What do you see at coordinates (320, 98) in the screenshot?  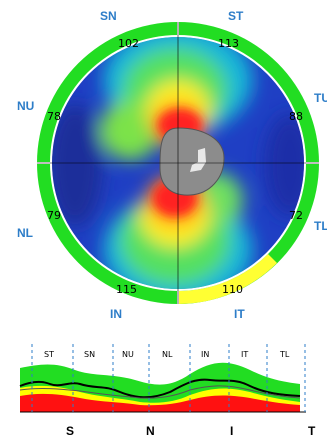 I see `sector-label-tu: TU` at bounding box center [320, 98].